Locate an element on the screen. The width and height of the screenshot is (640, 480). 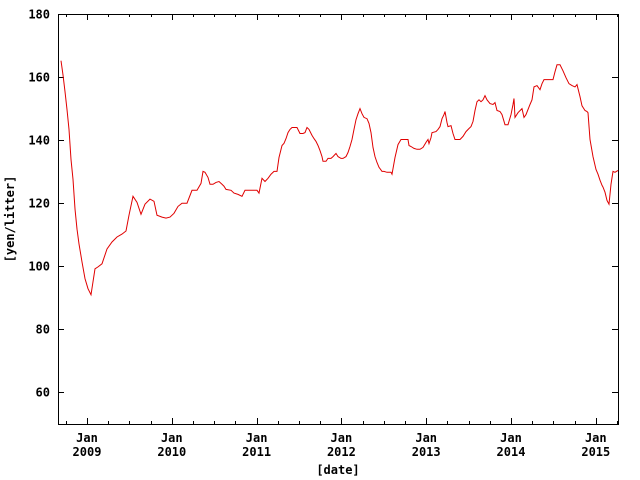
x-tick-year: 2010 is located at coordinates (171, 452).